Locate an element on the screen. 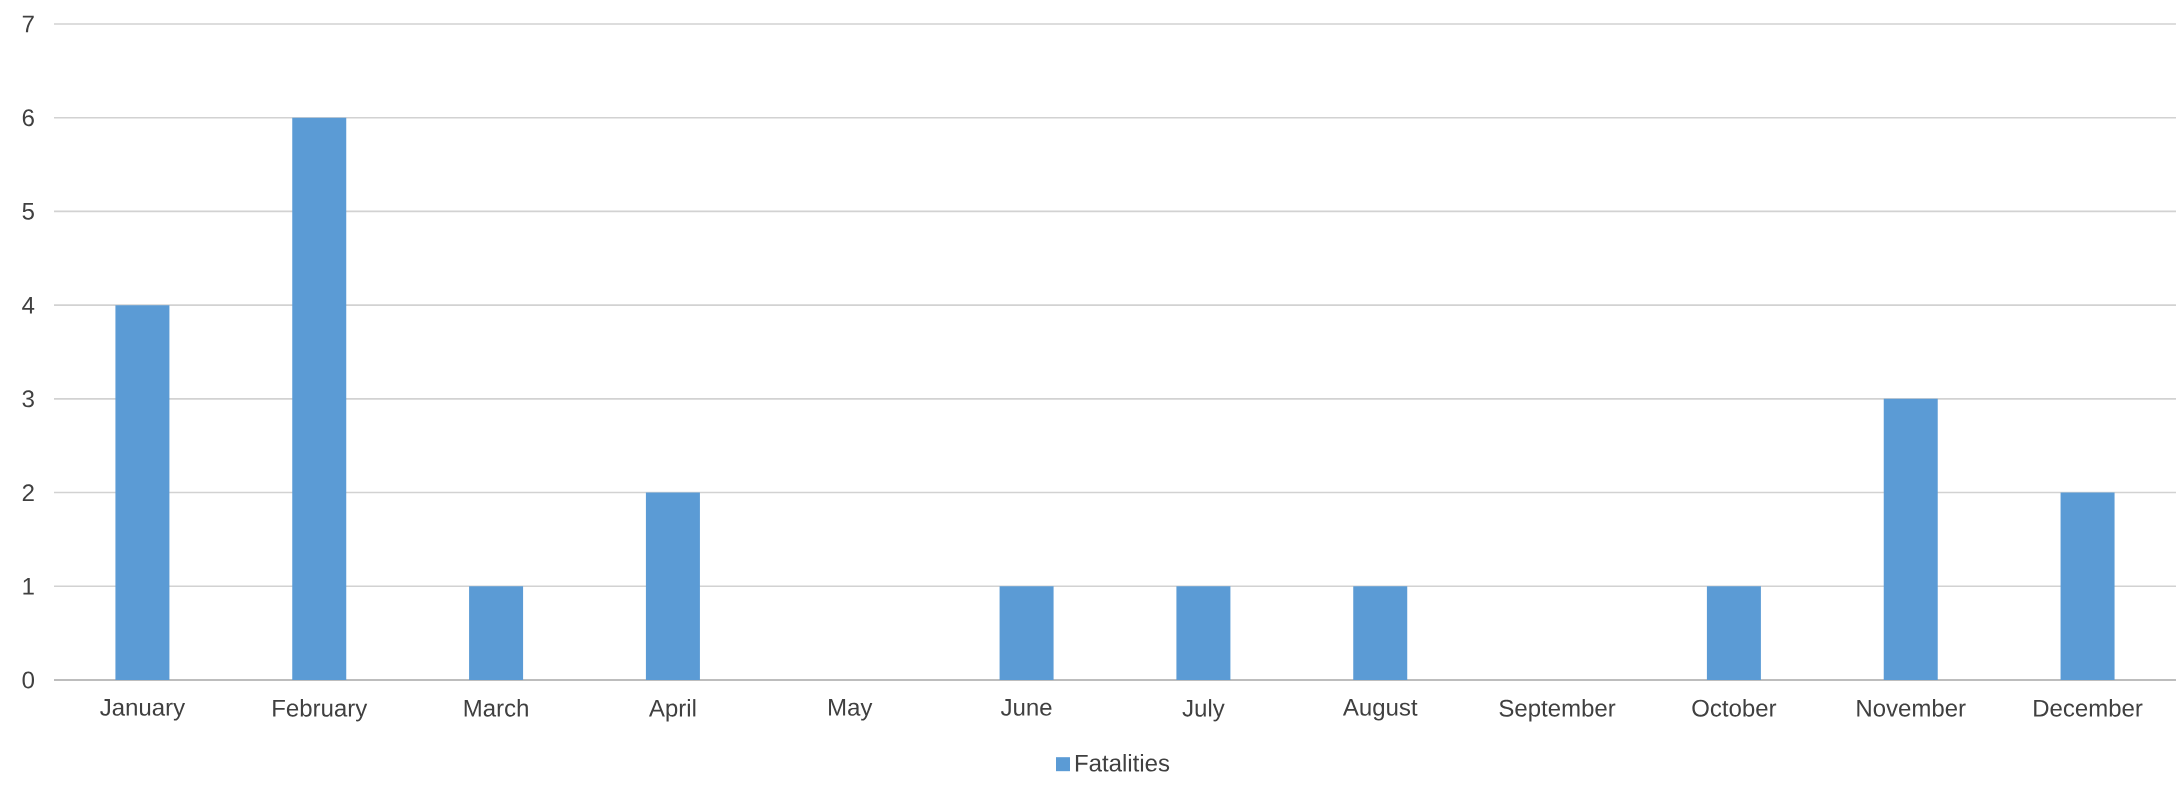 The width and height of the screenshot is (2176, 796). y-tick-label: 0 is located at coordinates (28, 680).